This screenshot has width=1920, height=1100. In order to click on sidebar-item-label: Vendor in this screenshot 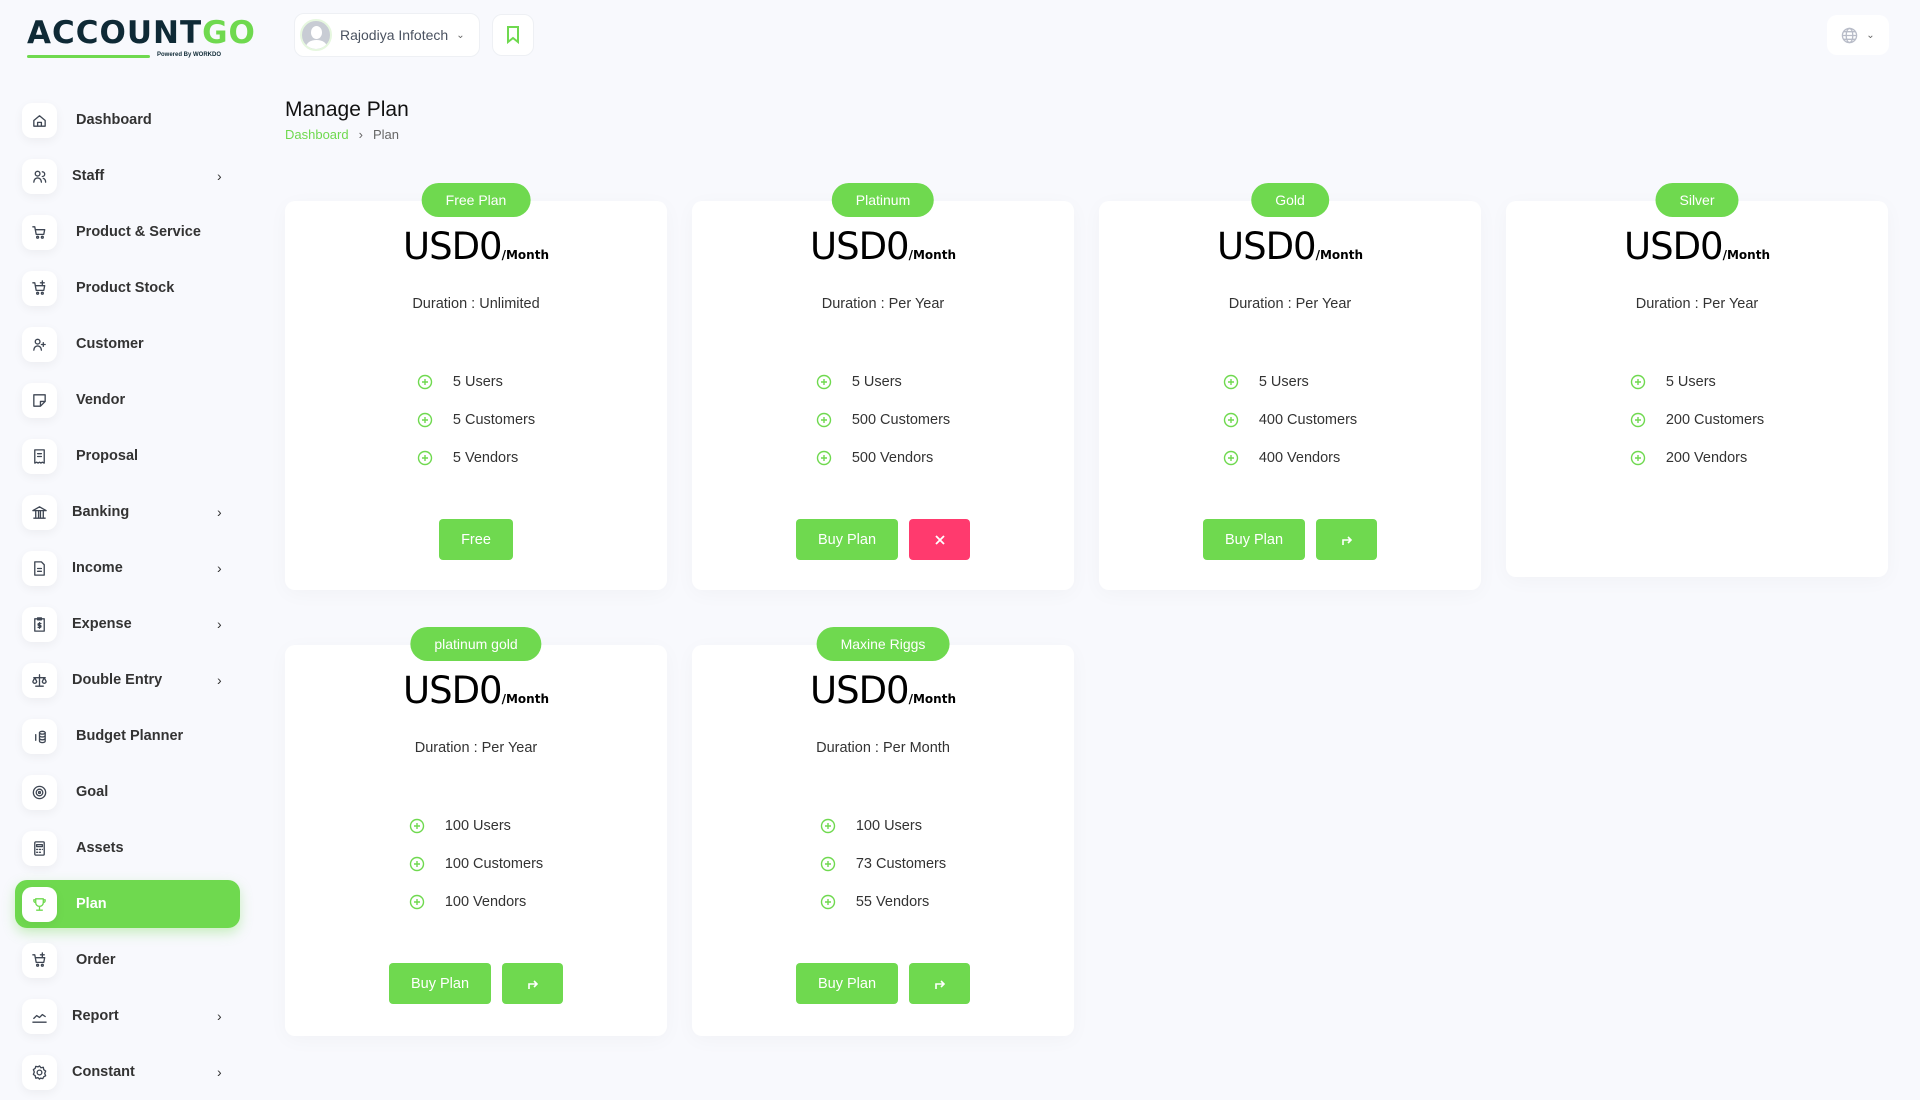, I will do `click(101, 400)`.